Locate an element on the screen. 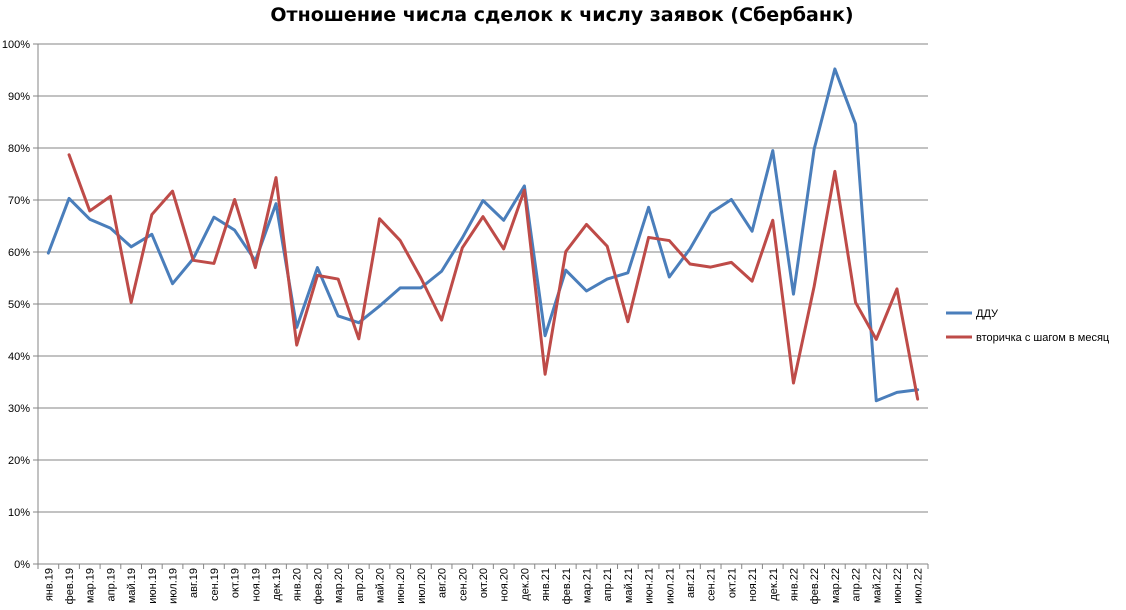 This screenshot has width=1126, height=610. x-tick-label: авг.21 is located at coordinates (691, 583).